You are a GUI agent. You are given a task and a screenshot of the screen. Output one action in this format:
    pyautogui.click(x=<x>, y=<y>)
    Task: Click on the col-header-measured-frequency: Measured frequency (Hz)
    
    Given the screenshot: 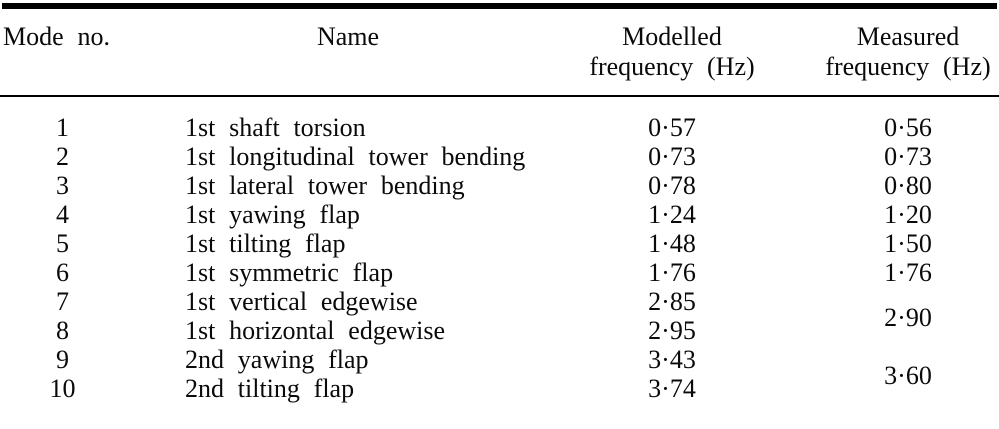 What is the action you would take?
    pyautogui.click(x=898, y=52)
    